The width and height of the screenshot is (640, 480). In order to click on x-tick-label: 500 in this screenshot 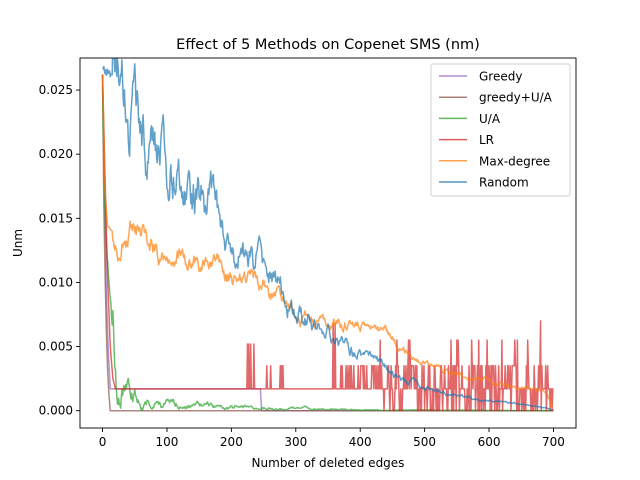, I will do `click(424, 442)`.